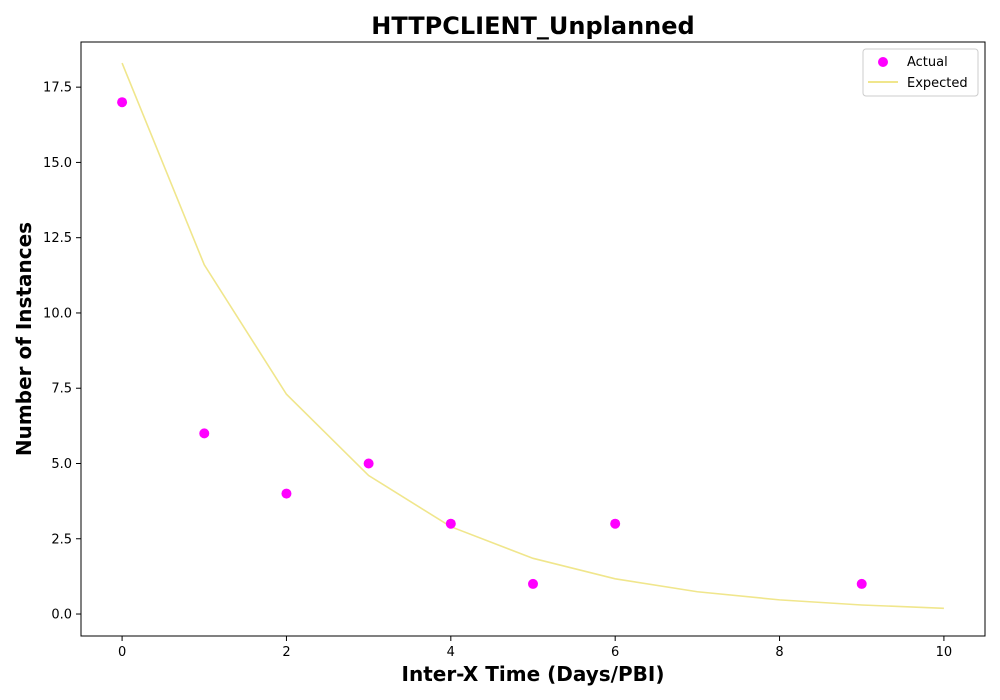 The width and height of the screenshot is (1000, 700). What do you see at coordinates (883, 62) in the screenshot?
I see `legend-actual-marker` at bounding box center [883, 62].